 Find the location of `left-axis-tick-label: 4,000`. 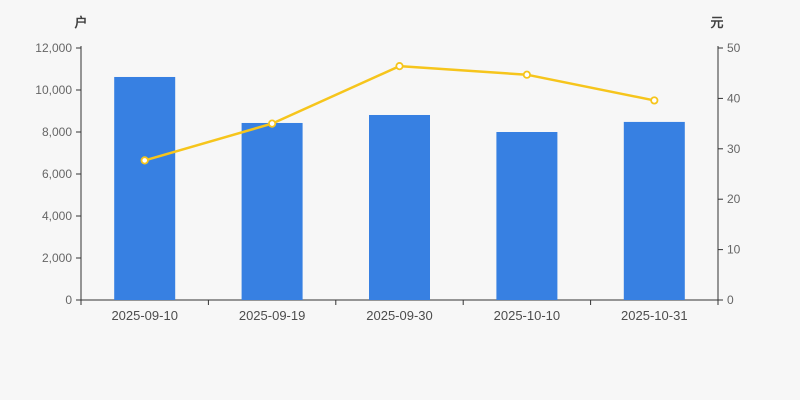

left-axis-tick-label: 4,000 is located at coordinates (57, 216).